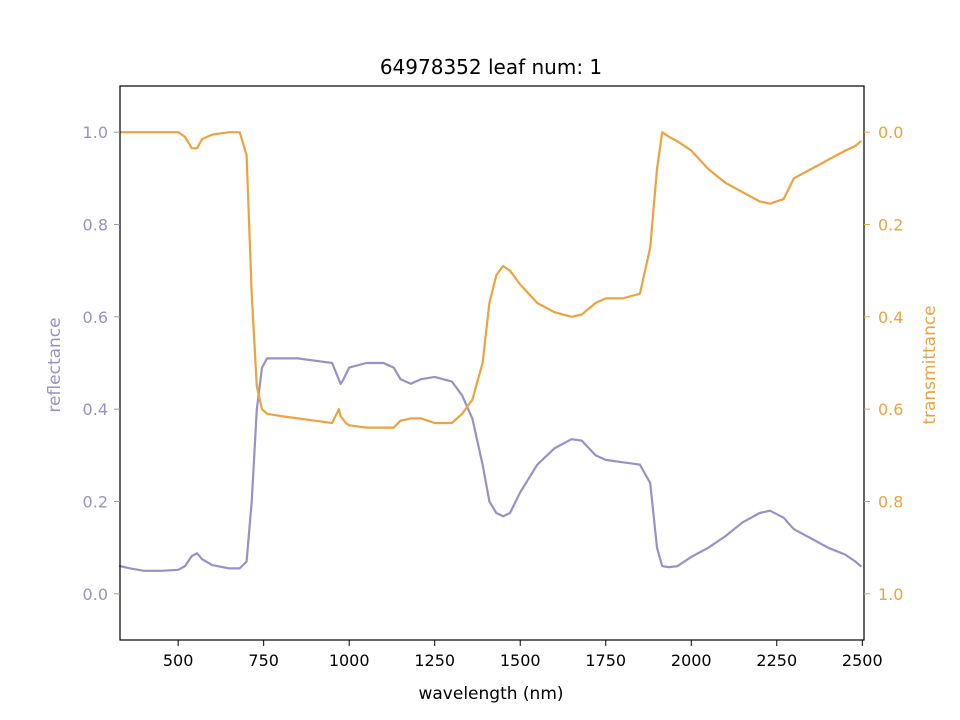 The width and height of the screenshot is (960, 720). What do you see at coordinates (95, 594) in the screenshot?
I see `left-y-tick-label: 0.0` at bounding box center [95, 594].